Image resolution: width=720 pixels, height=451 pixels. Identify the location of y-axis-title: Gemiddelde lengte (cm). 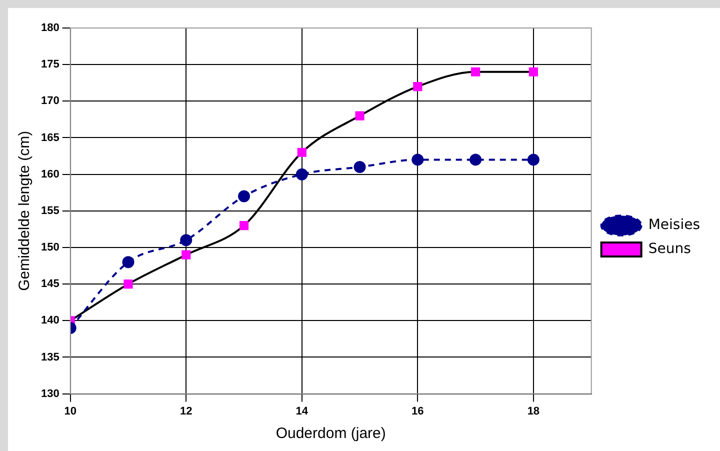
(25, 210).